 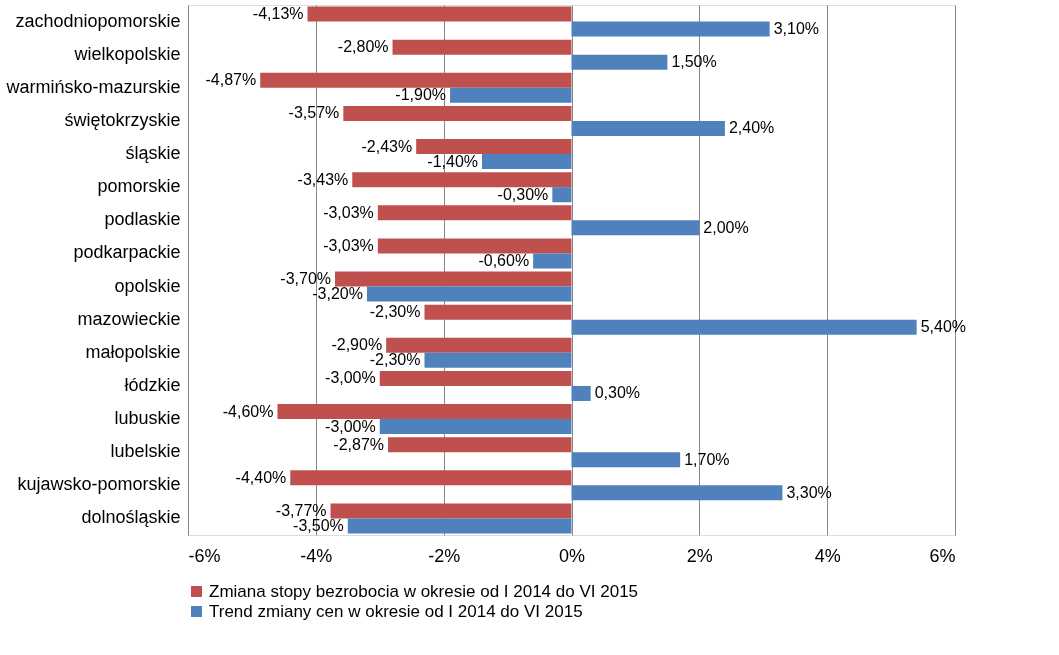 I want to click on data-label: -3,77%, so click(x=301, y=510).